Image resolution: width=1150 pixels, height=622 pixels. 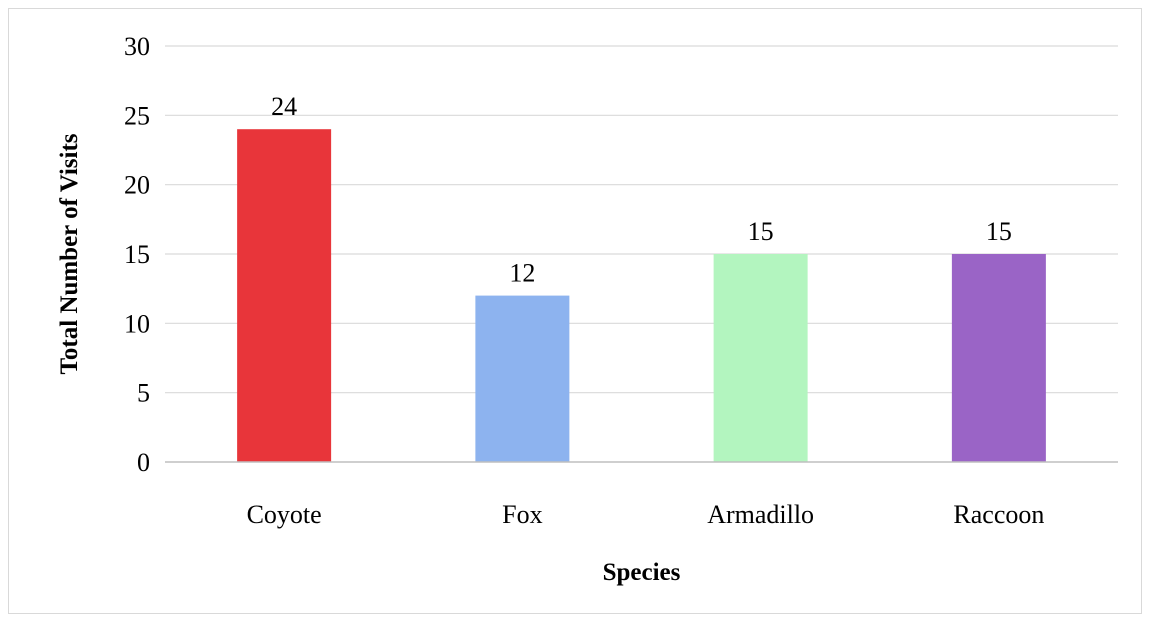 What do you see at coordinates (69, 253) in the screenshot?
I see `y-axis-title: Total Number of Visits` at bounding box center [69, 253].